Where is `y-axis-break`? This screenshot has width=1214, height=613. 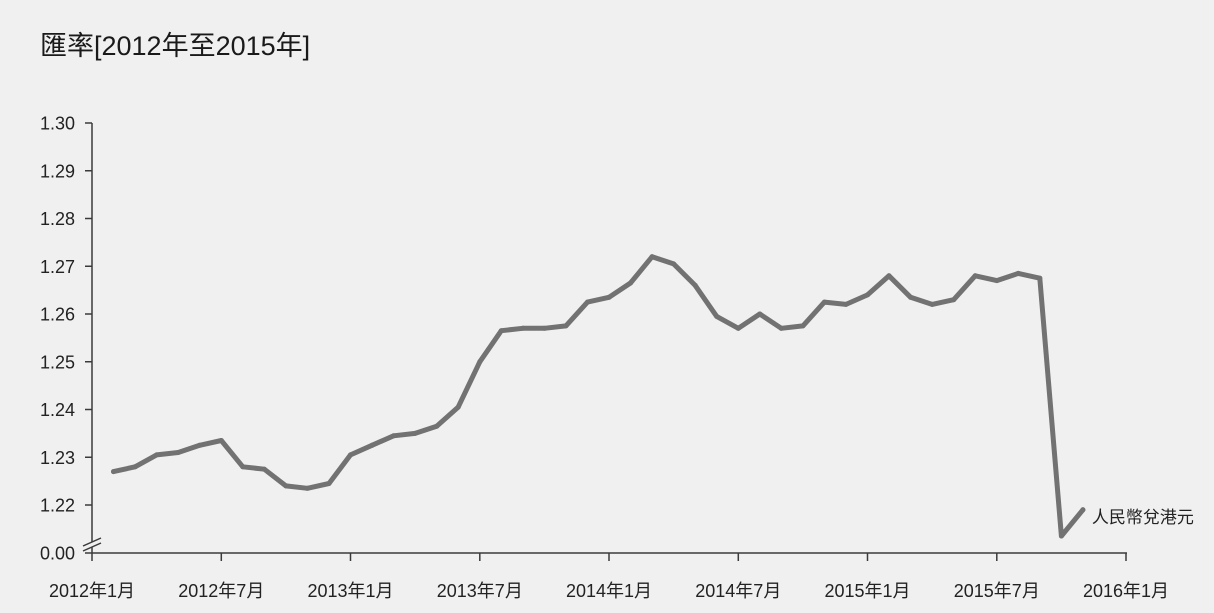 y-axis-break is located at coordinates (92, 544).